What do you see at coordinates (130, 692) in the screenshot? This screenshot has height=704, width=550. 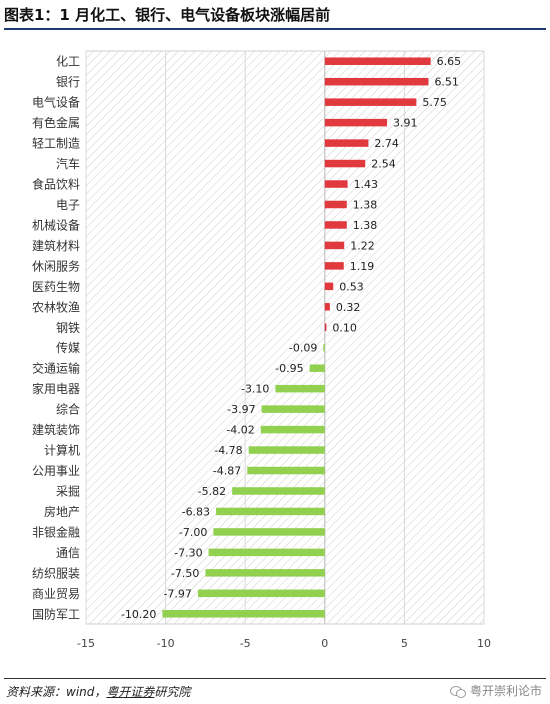 I see `source-org: 粤开证券` at bounding box center [130, 692].